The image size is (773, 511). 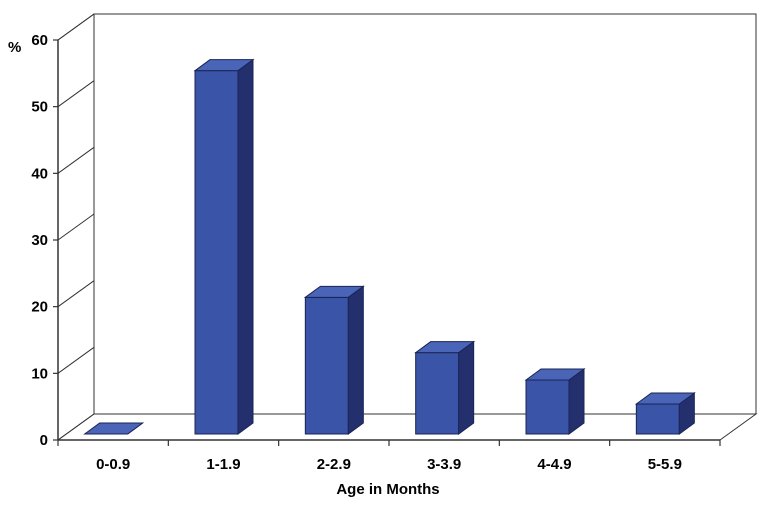 What do you see at coordinates (113, 464) in the screenshot?
I see `x-tick-label: 0-0.9` at bounding box center [113, 464].